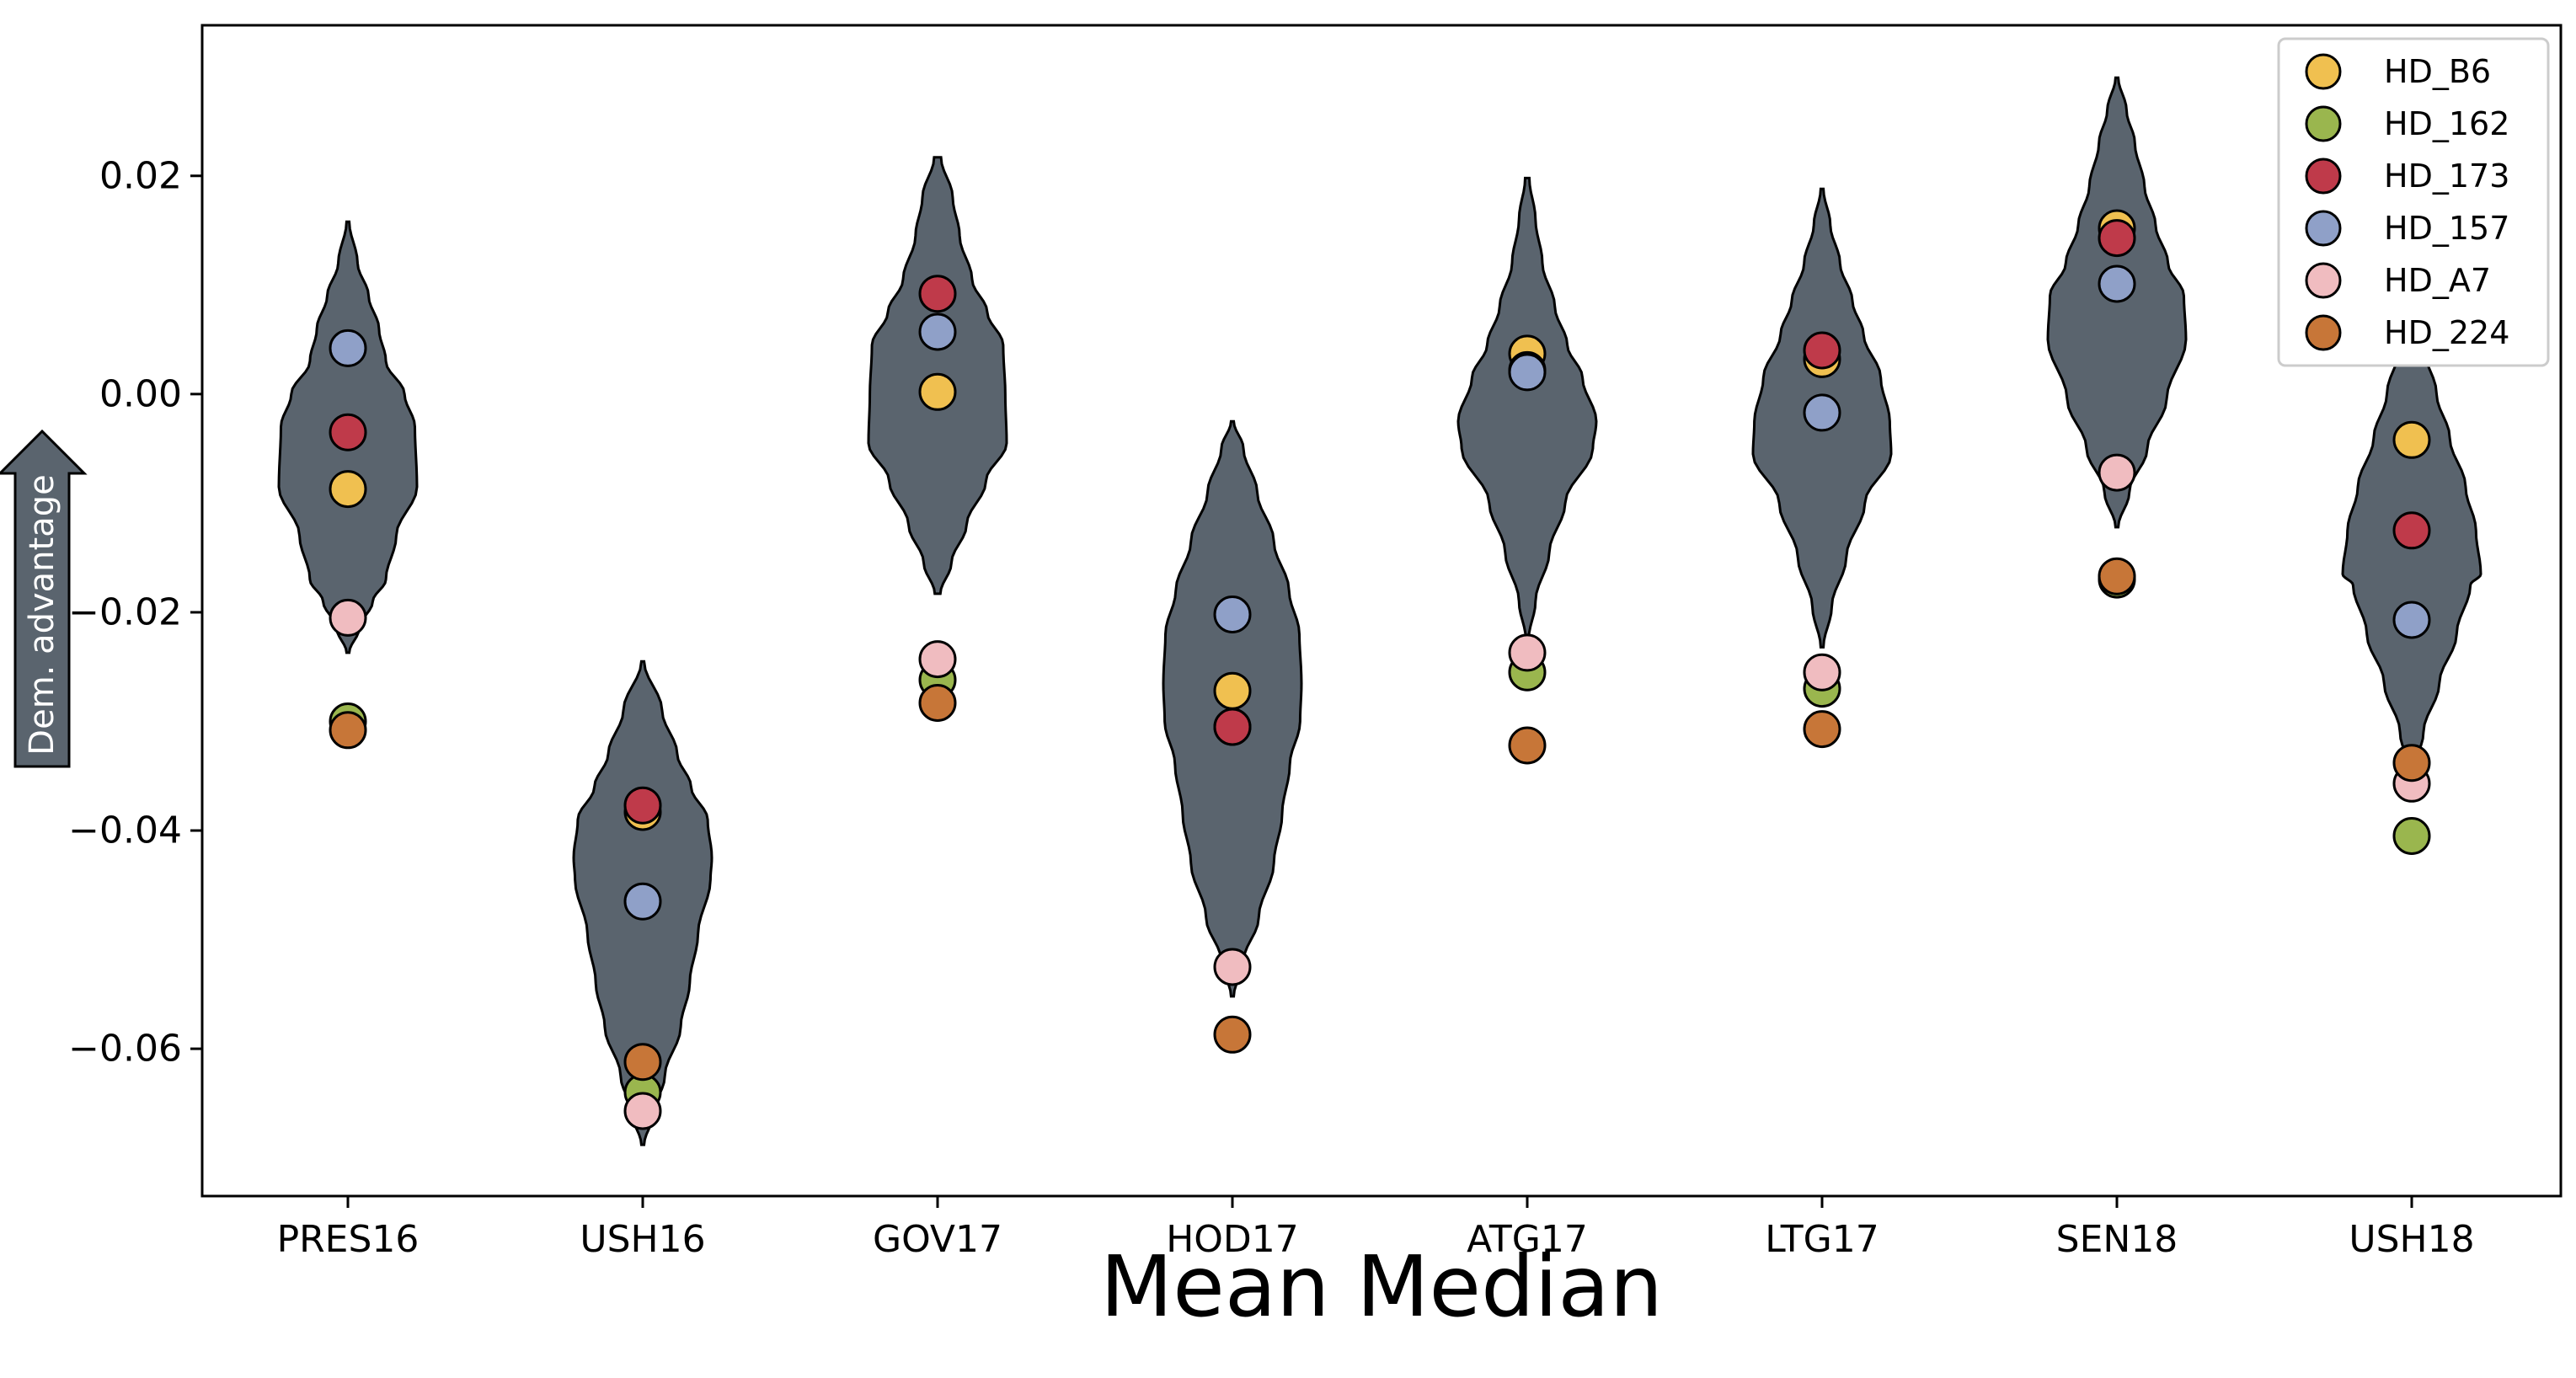 This screenshot has height=1378, width=2576. Describe the element at coordinates (2437, 71) in the screenshot. I see `legend-label: HD_B6` at that location.